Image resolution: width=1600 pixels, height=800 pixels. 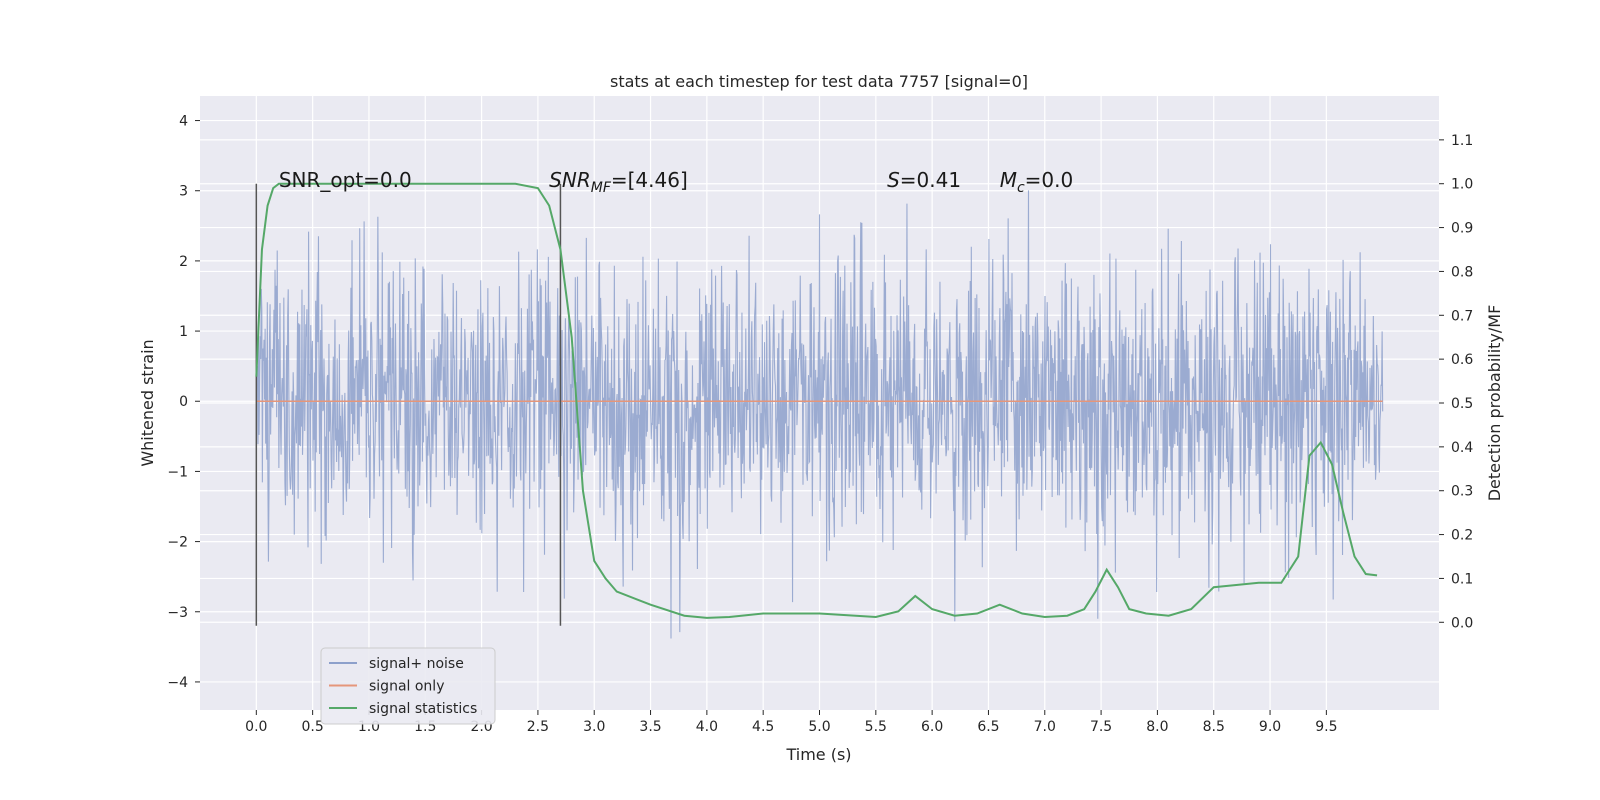 What do you see at coordinates (1214, 727) in the screenshot?
I see `x-tick-label: 8.5` at bounding box center [1214, 727].